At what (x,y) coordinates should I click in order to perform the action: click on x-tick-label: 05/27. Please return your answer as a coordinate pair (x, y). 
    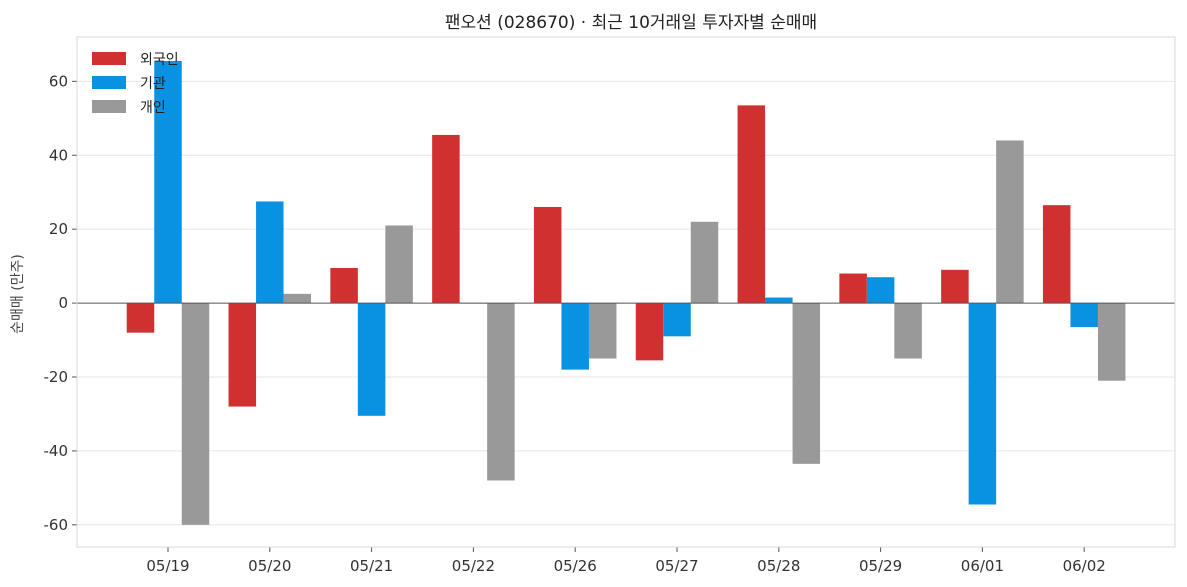
    Looking at the image, I should click on (676, 566).